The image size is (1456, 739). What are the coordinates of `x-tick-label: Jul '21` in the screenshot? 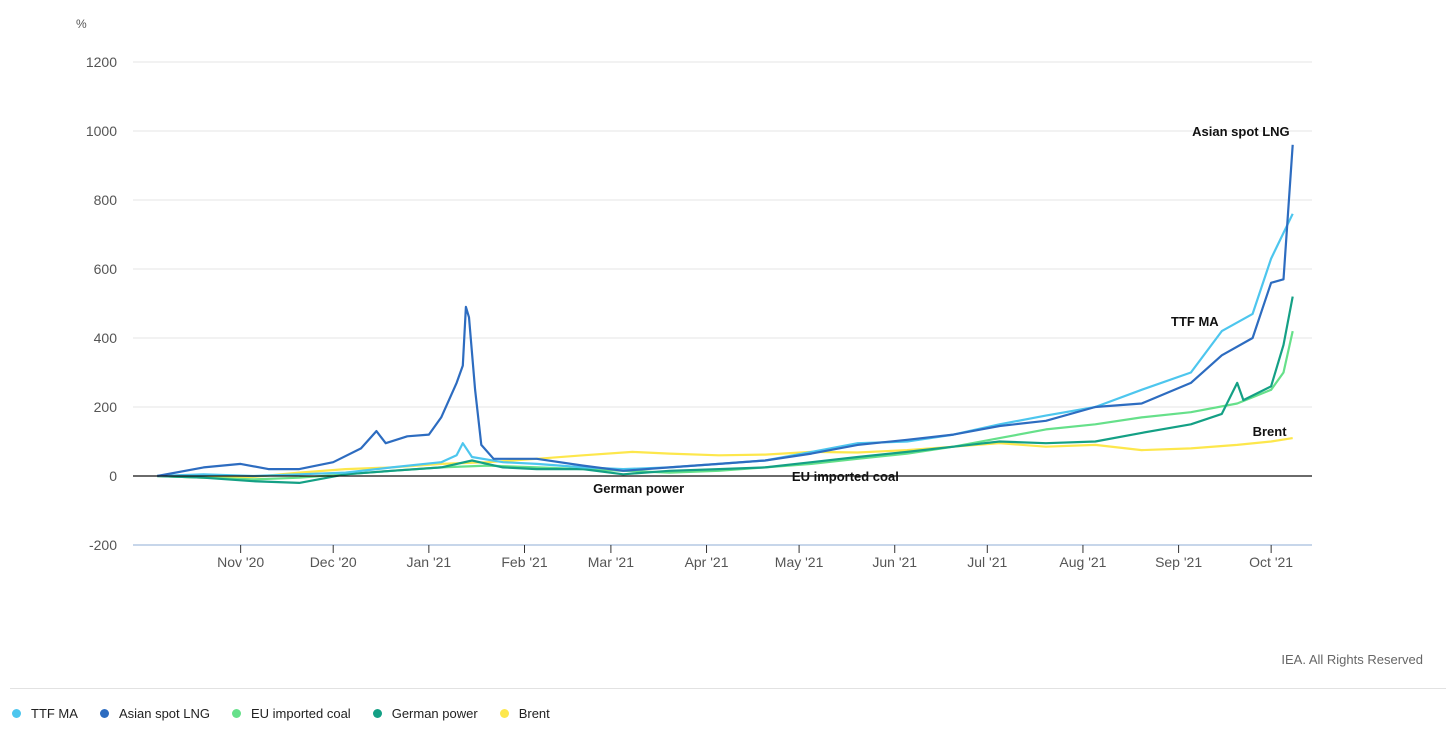 It's located at (987, 562).